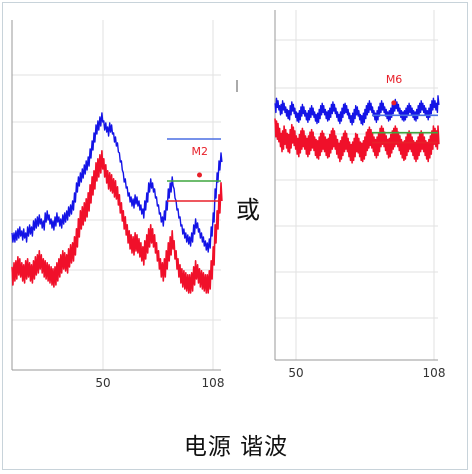 The width and height of the screenshot is (472, 474). What do you see at coordinates (394, 79) in the screenshot?
I see `marker-label: M6` at bounding box center [394, 79].